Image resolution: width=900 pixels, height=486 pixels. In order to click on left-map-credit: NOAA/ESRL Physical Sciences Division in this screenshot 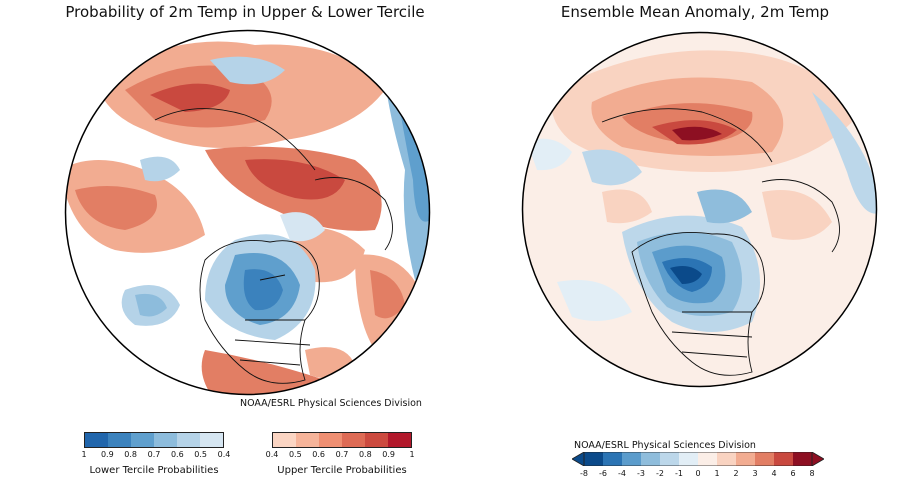, I will do `click(331, 403)`.